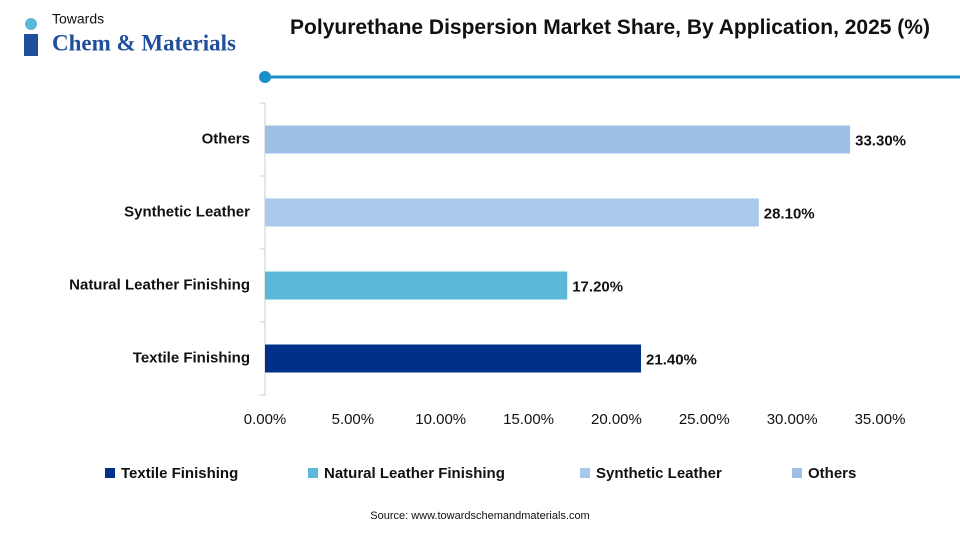 This screenshot has width=960, height=540. Describe the element at coordinates (832, 473) in the screenshot. I see `legend-label: Others` at that location.